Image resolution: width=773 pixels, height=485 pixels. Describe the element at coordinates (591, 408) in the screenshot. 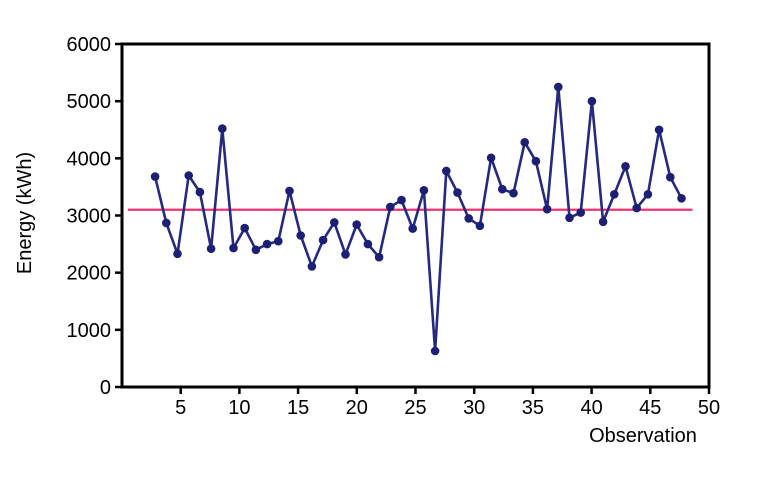

I see `x-axis-tick-label: 40` at that location.